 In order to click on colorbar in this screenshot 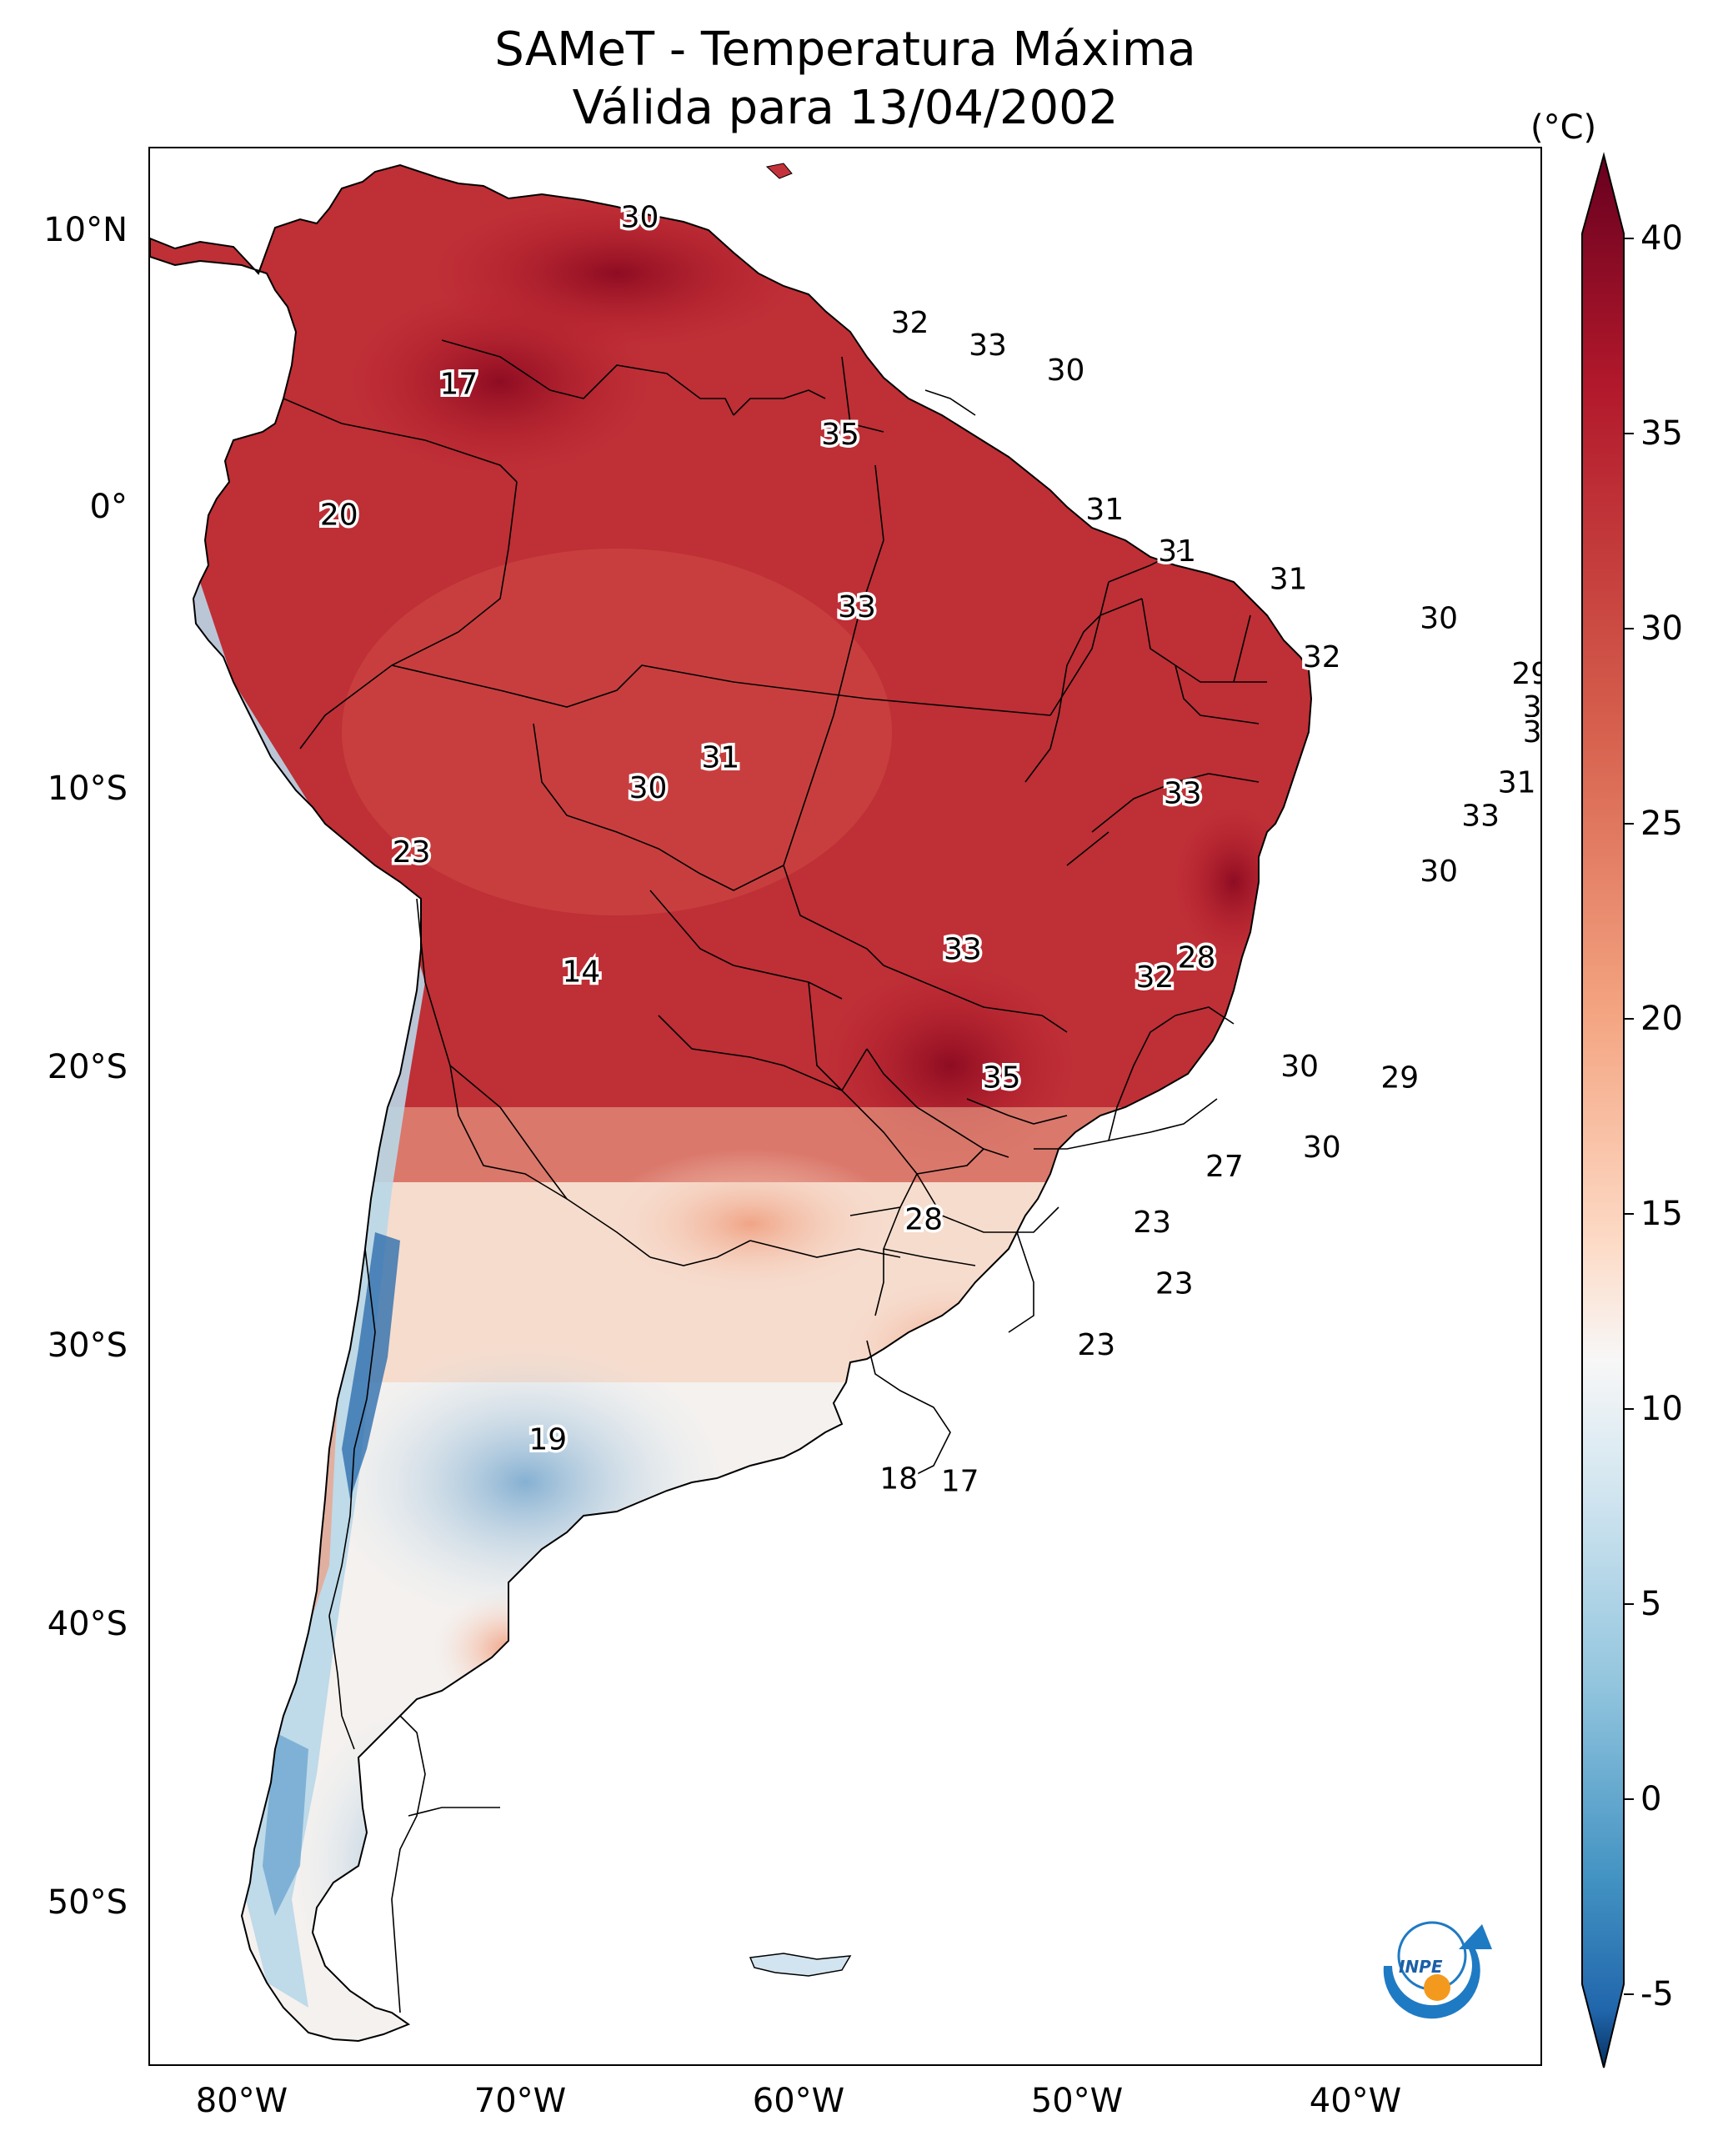, I will do `click(1603, 1110)`.